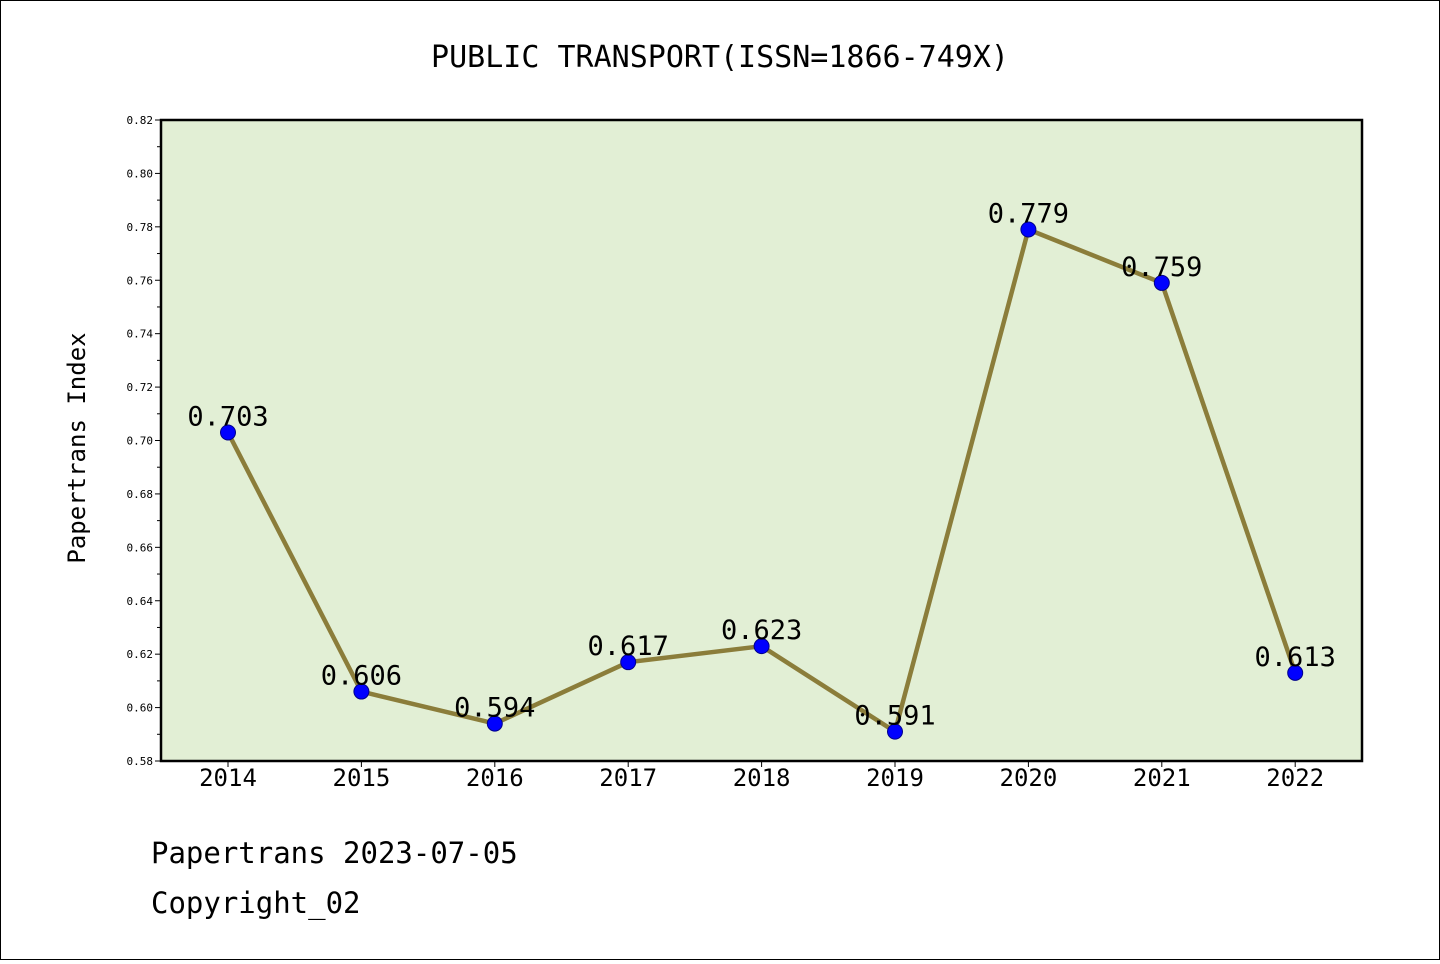  I want to click on data-label: 0.703, so click(227, 416).